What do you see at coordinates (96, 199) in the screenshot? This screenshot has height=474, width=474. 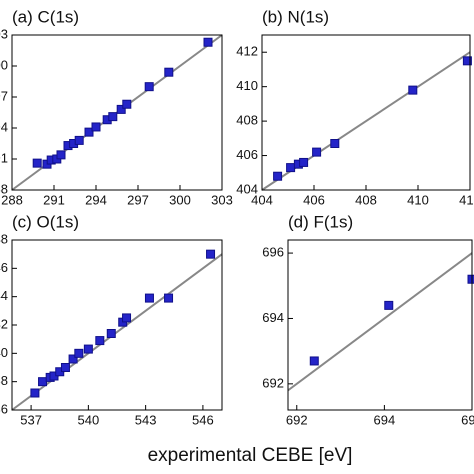 I see `x-tick-label: 294` at bounding box center [96, 199].